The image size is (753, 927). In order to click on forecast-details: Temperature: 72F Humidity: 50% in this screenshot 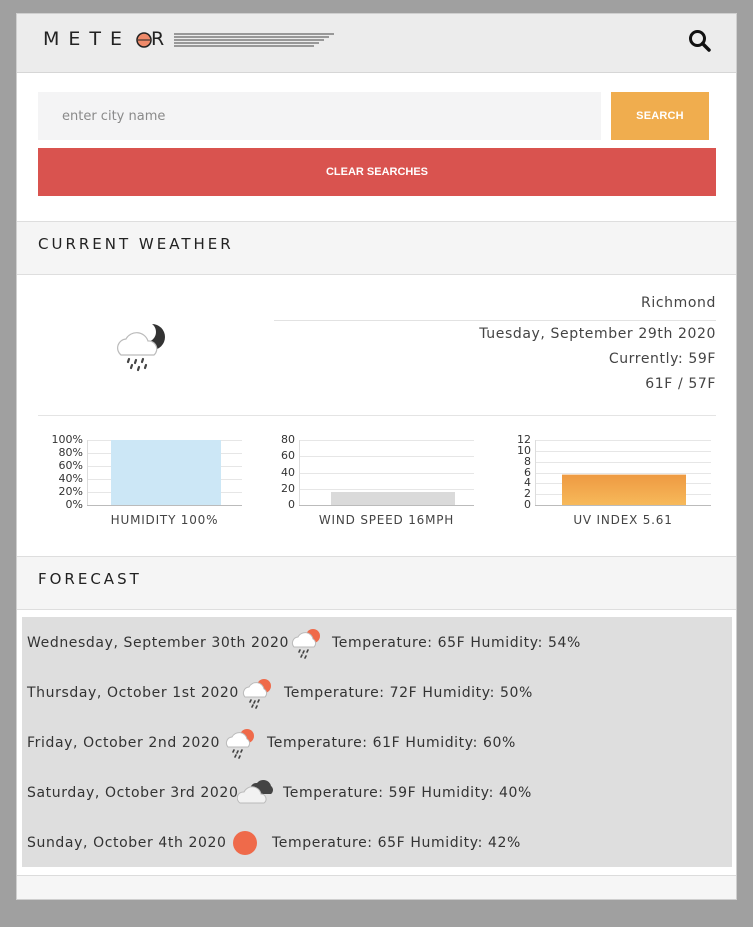, I will do `click(408, 693)`.